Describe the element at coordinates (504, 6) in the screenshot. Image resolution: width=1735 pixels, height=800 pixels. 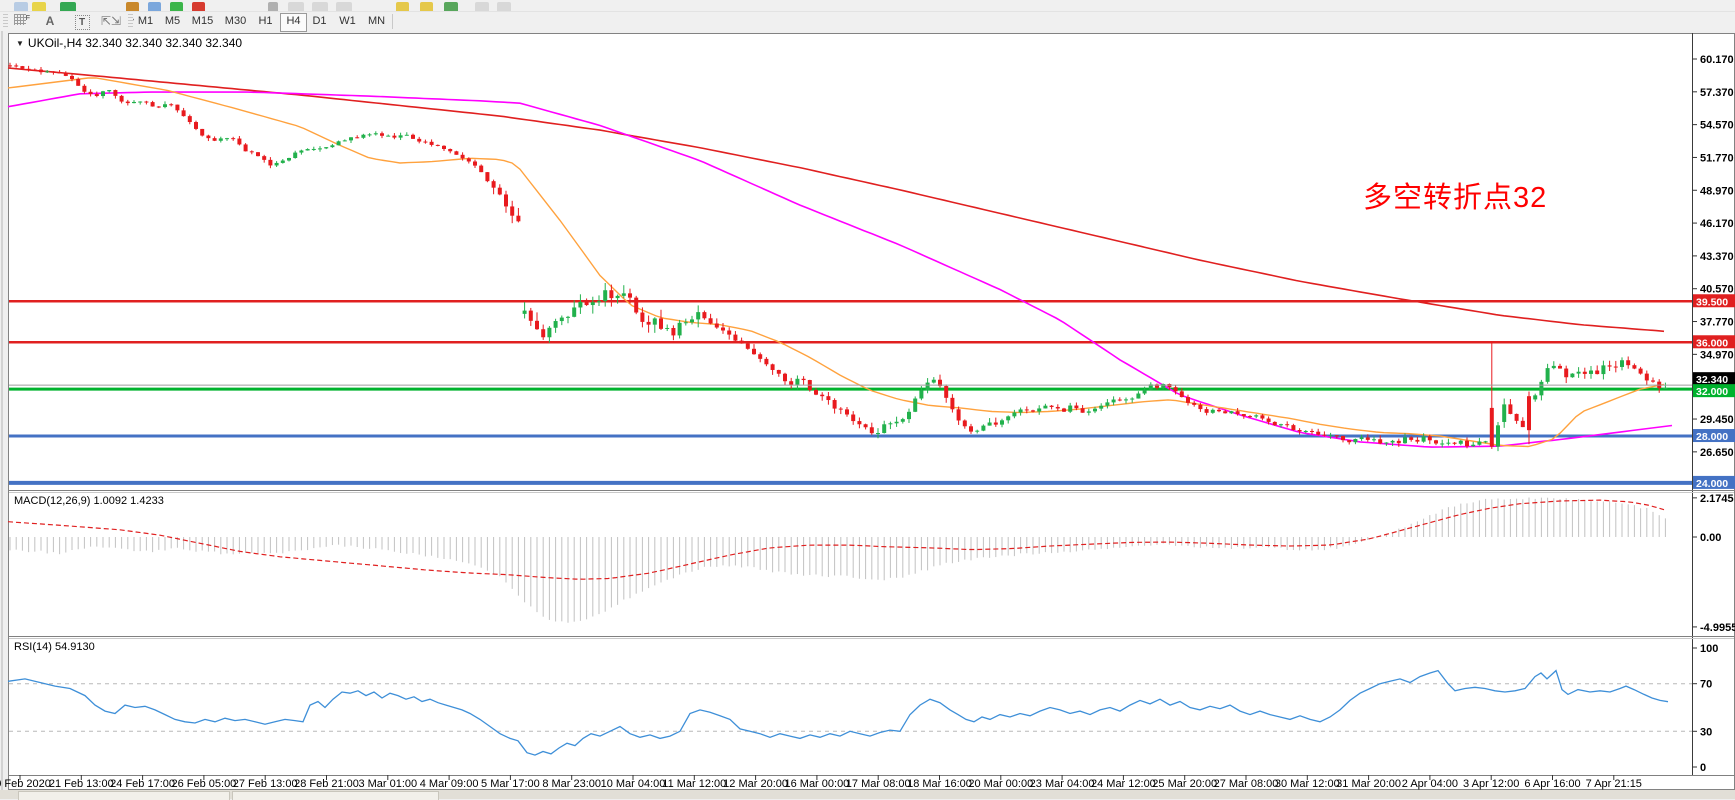
I see `template-icon` at that location.